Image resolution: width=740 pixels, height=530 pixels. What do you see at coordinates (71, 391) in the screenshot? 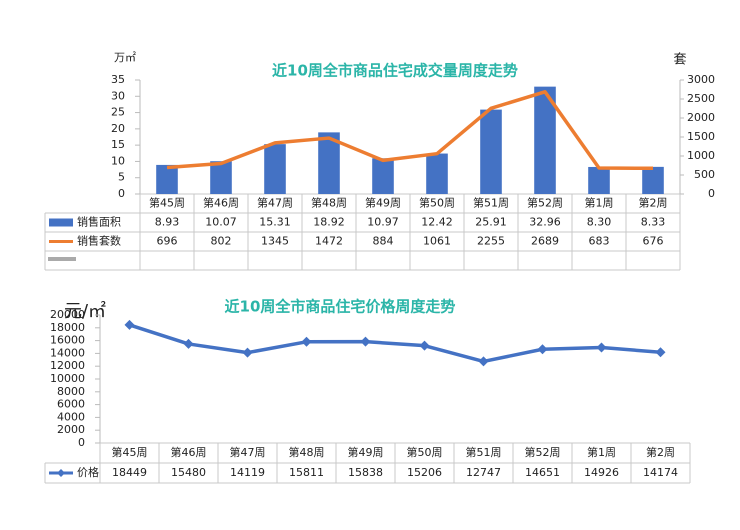
I see `y-tick-label: 8000` at bounding box center [71, 391].